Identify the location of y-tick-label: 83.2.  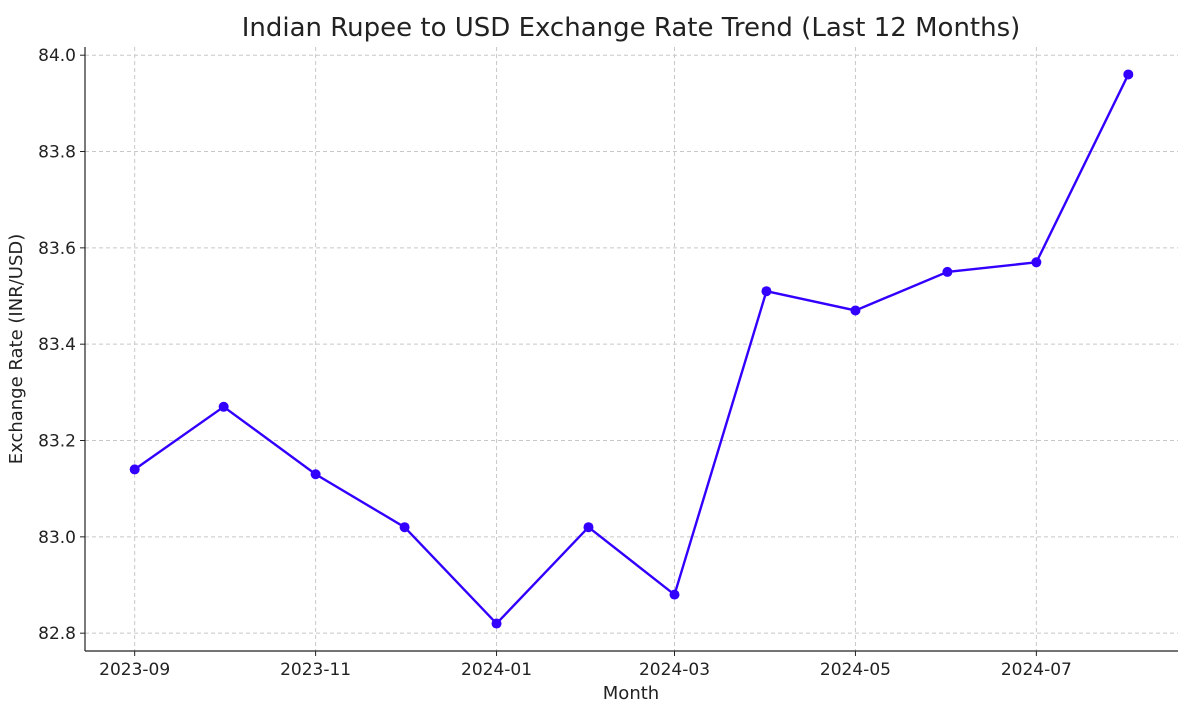
(57, 442).